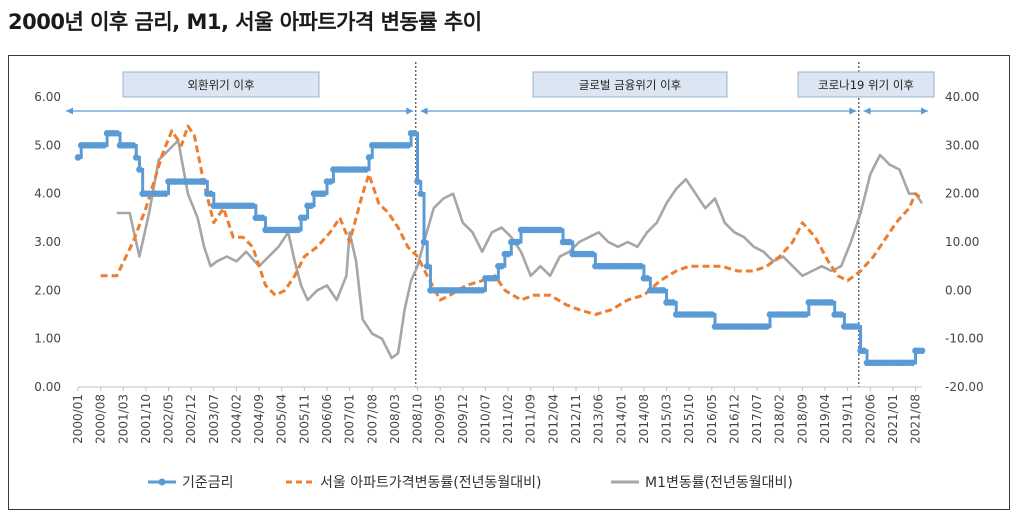 This screenshot has height=516, width=1018. Describe the element at coordinates (47, 387) in the screenshot. I see `y-left-tick-label: 0.00` at that location.